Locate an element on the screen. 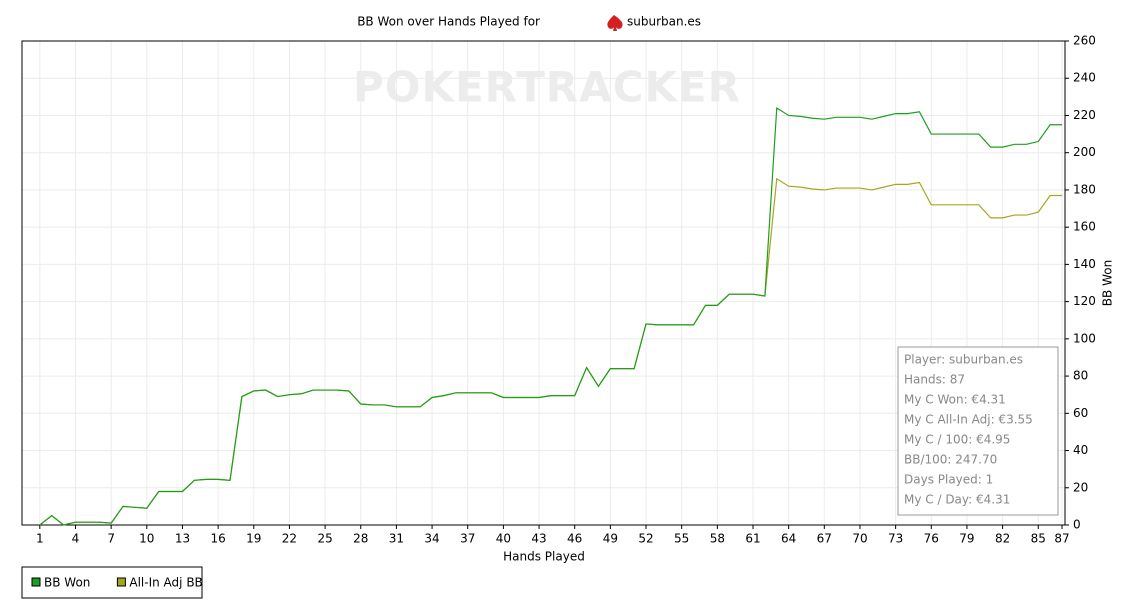 The width and height of the screenshot is (1122, 607). x-tick-label: 82 is located at coordinates (1002, 539).